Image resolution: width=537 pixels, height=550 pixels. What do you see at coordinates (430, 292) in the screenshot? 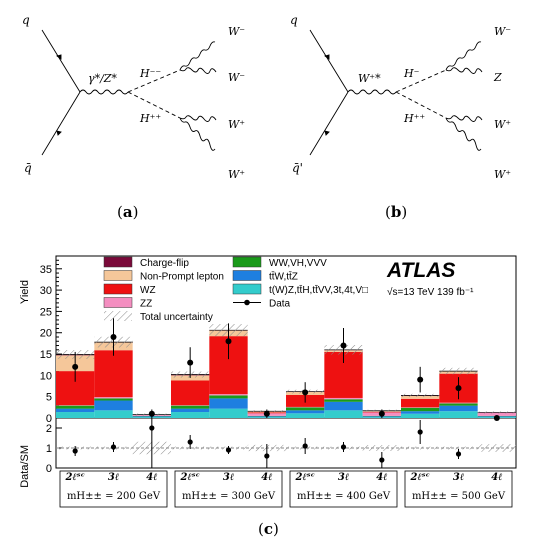
I see `energy-lumi-label: √s=13 TeV 139 fb⁻¹` at bounding box center [430, 292].